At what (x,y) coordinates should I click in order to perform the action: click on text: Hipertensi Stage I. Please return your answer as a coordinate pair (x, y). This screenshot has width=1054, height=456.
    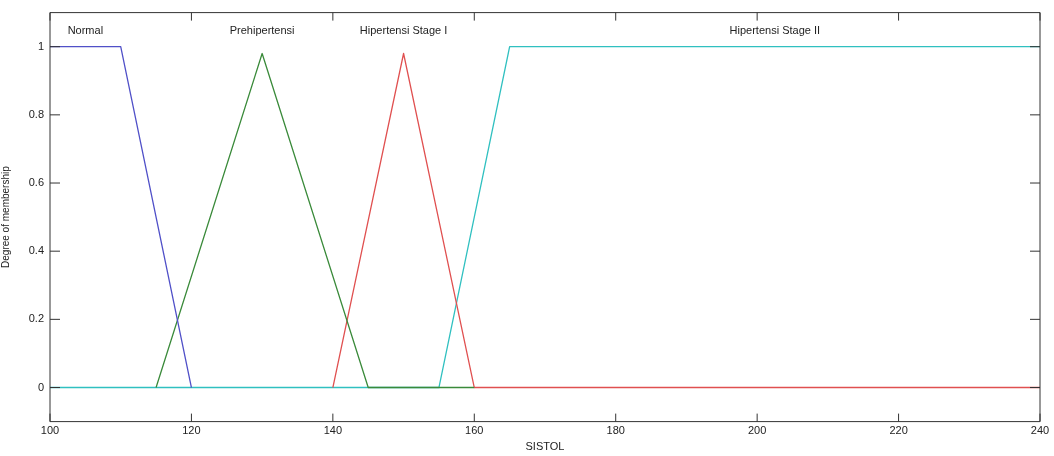
    Looking at the image, I should click on (403, 29).